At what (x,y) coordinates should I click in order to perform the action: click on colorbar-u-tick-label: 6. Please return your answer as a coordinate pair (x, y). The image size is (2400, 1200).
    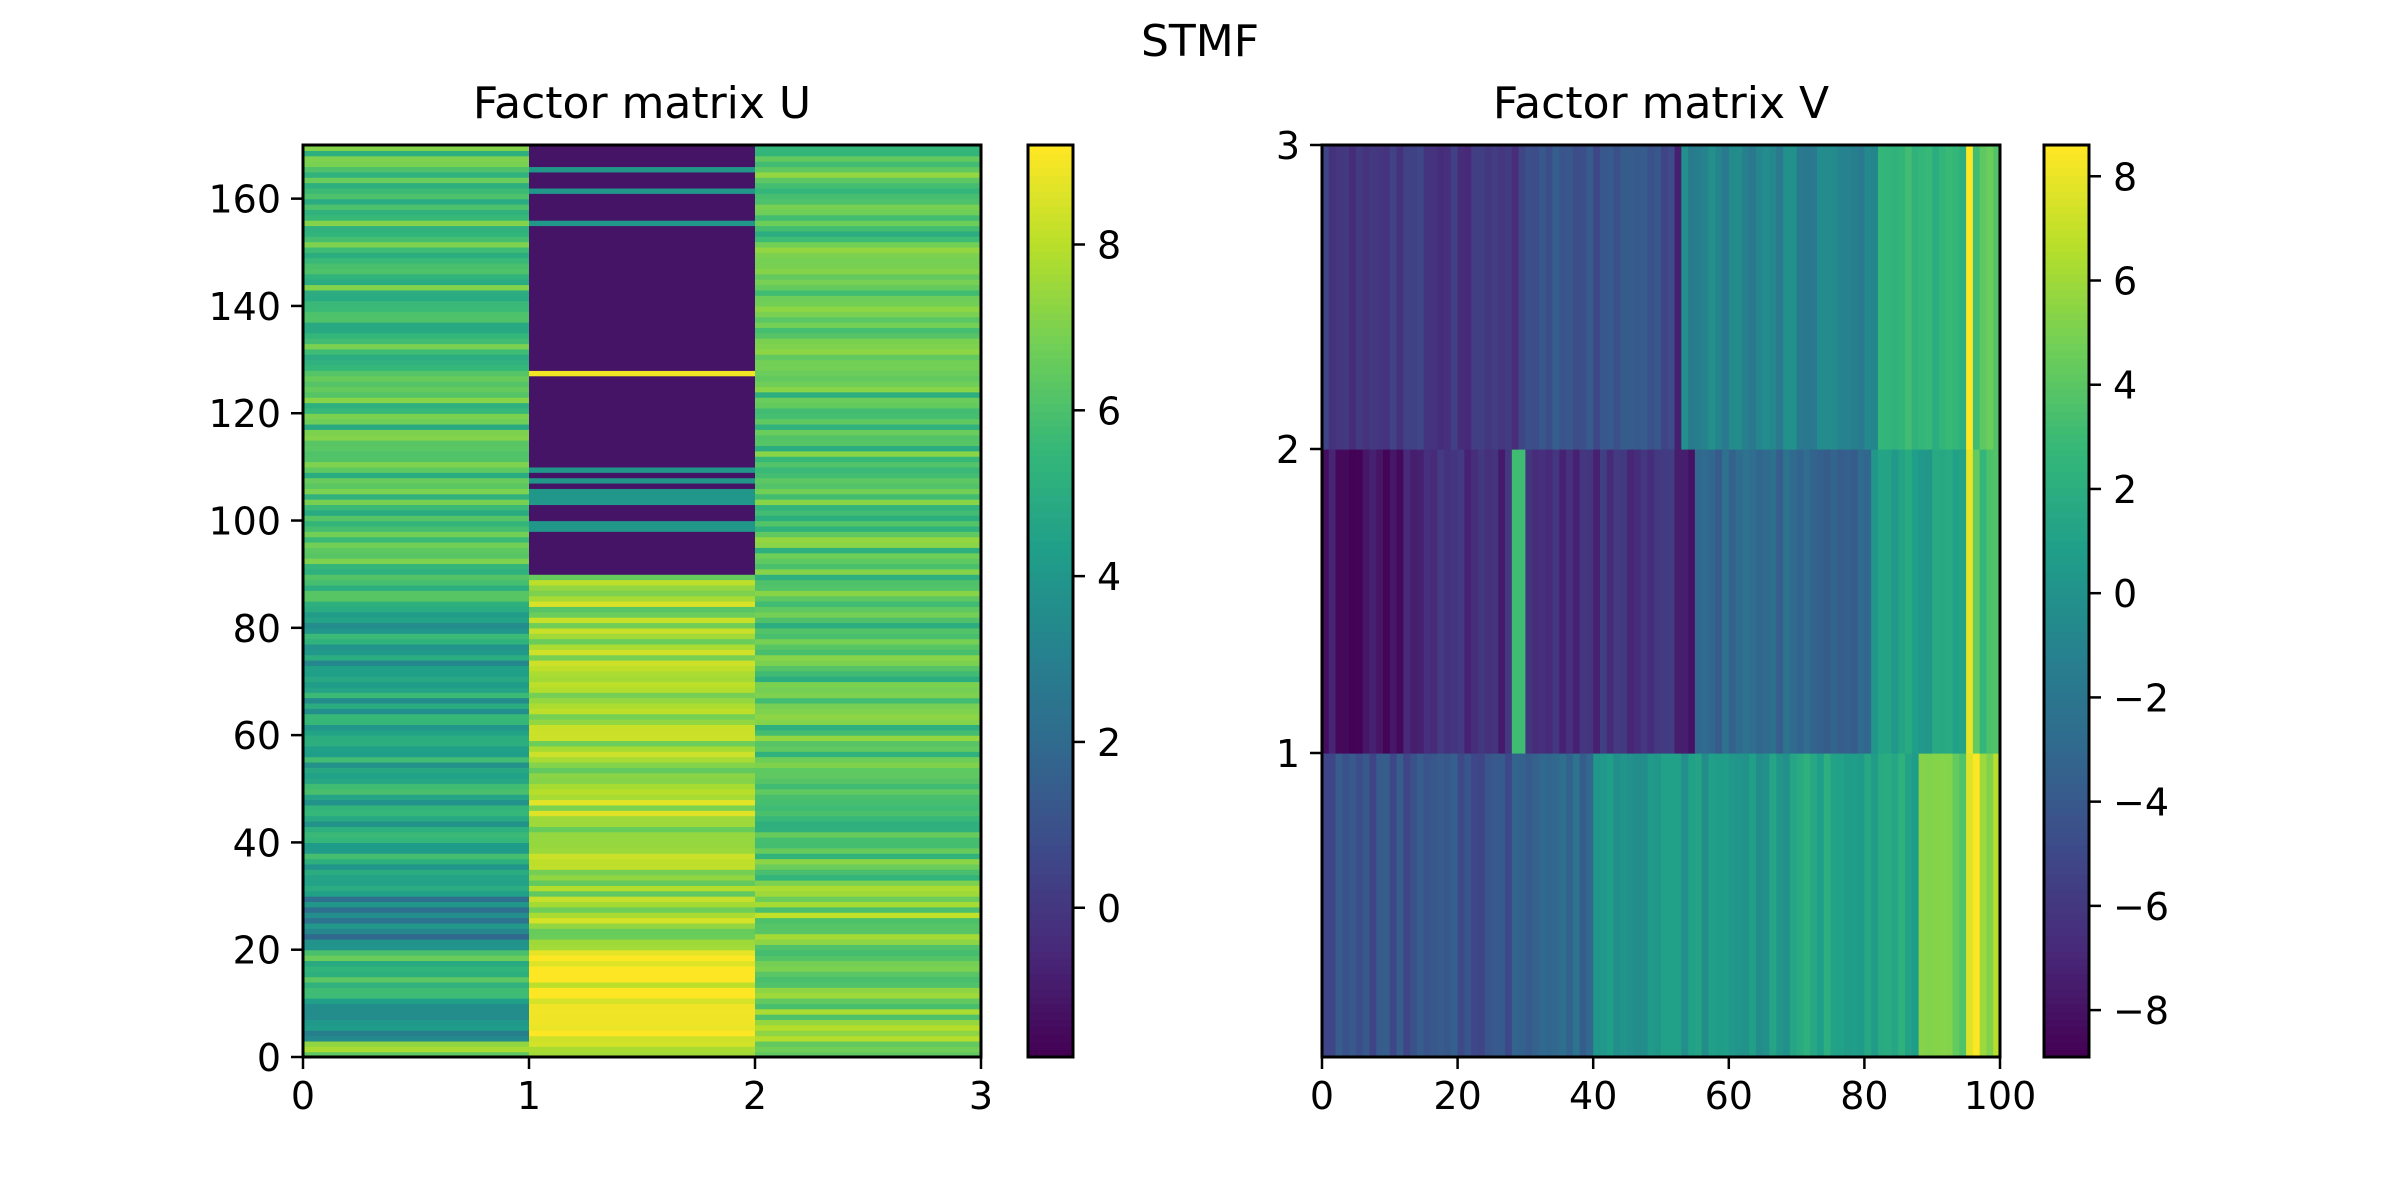
    Looking at the image, I should click on (1109, 411).